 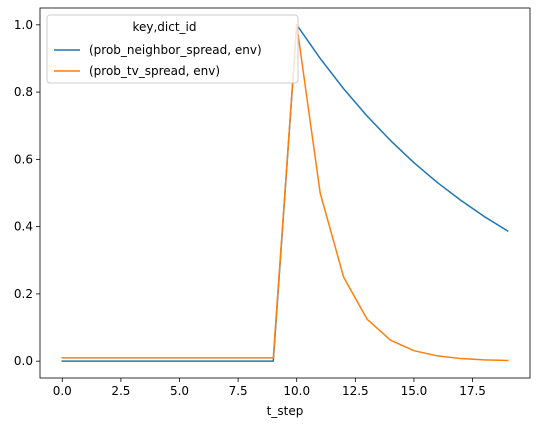 What do you see at coordinates (355, 391) in the screenshot?
I see `x-tick-label: 12.5` at bounding box center [355, 391].